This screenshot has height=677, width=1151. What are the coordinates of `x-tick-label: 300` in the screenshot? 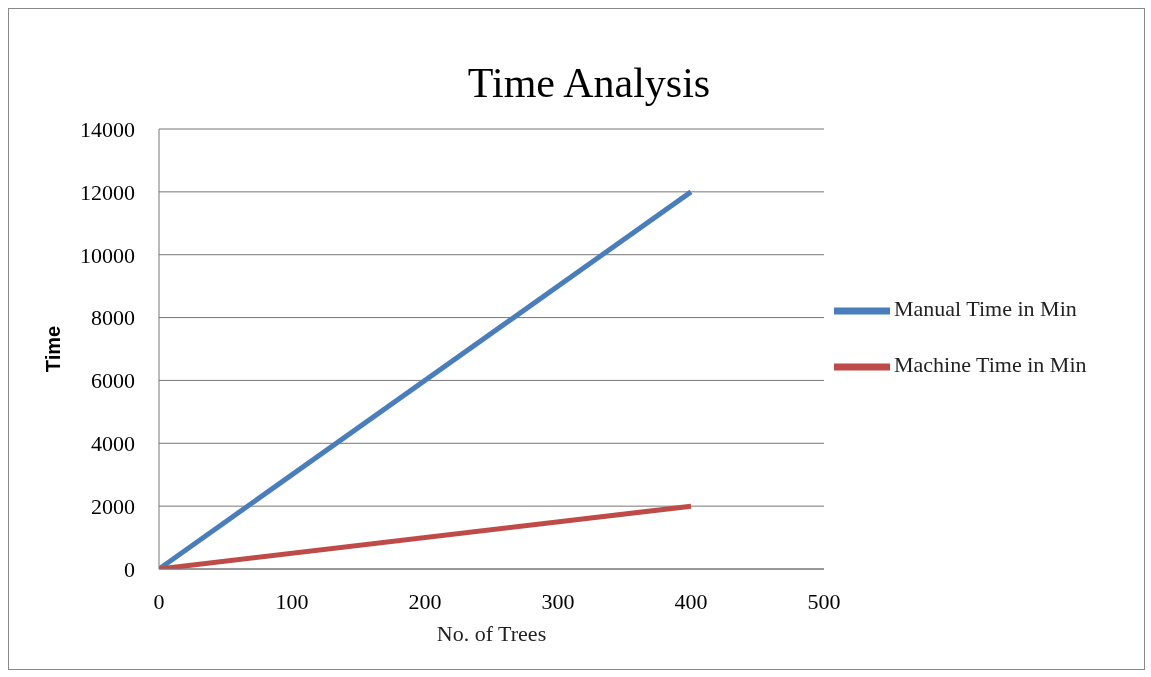 It's located at (558, 601).